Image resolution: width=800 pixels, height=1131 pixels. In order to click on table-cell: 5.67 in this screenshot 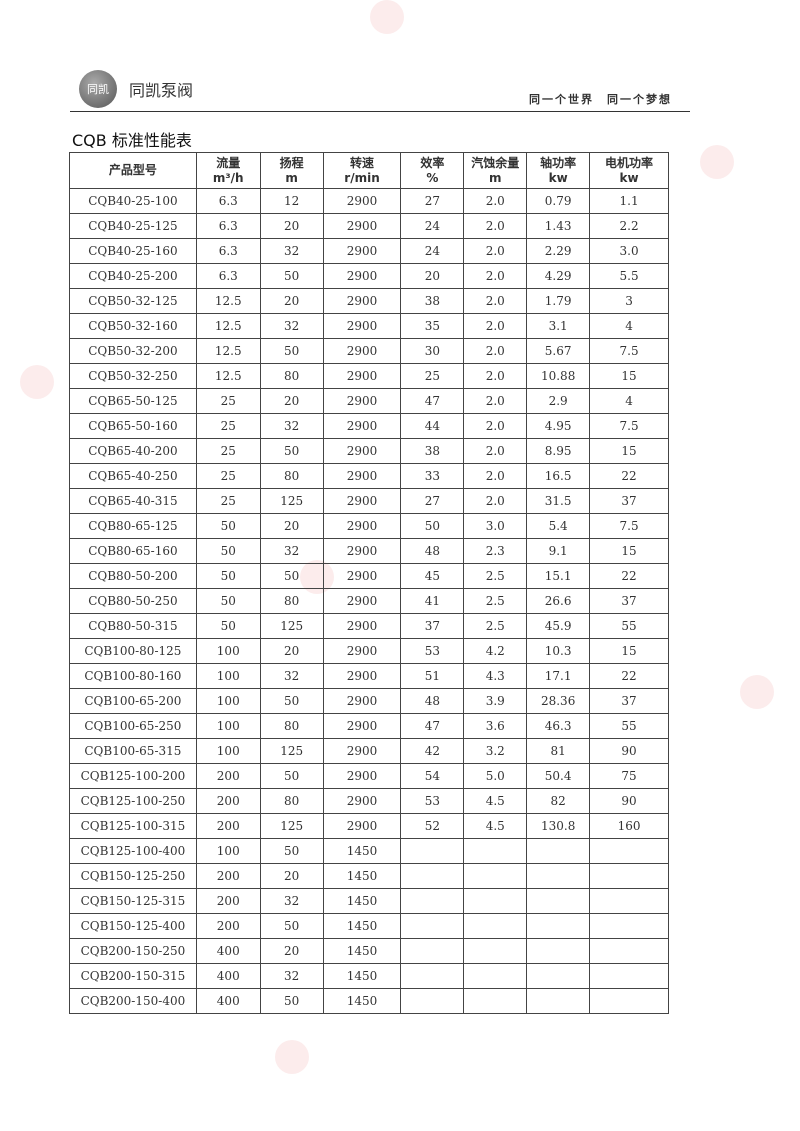, I will do `click(558, 351)`.